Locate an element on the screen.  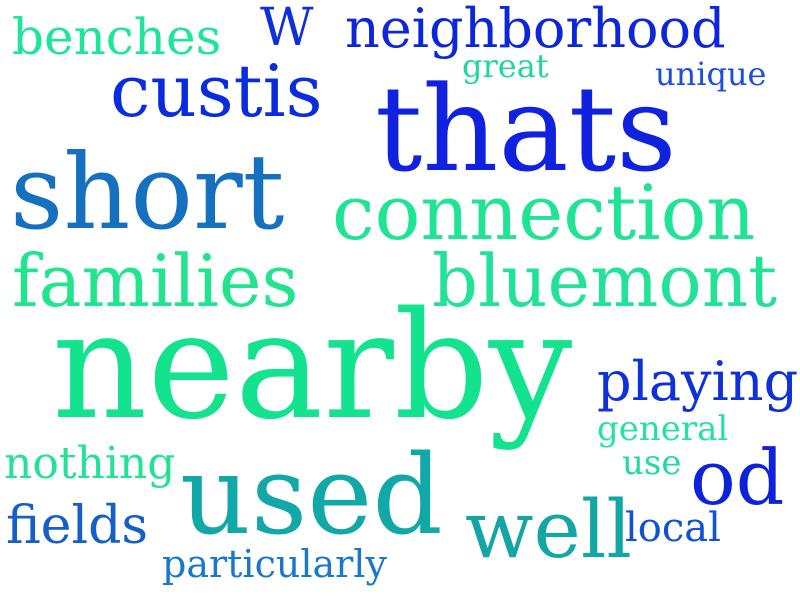
word-connection: connection is located at coordinates (544, 212).